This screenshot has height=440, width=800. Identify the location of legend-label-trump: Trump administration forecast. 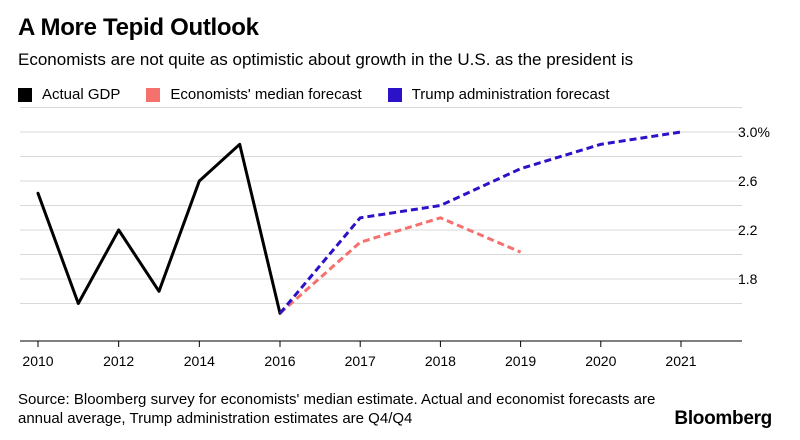
(510, 94).